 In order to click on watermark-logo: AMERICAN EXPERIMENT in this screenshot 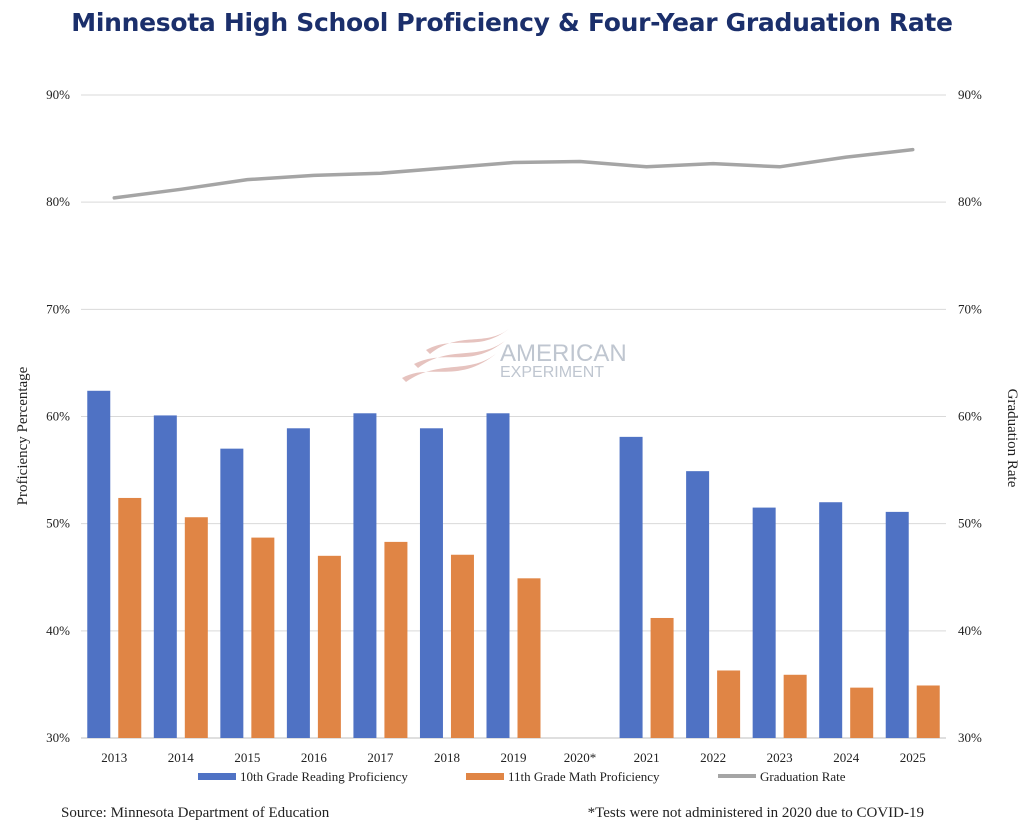, I will do `click(514, 355)`.